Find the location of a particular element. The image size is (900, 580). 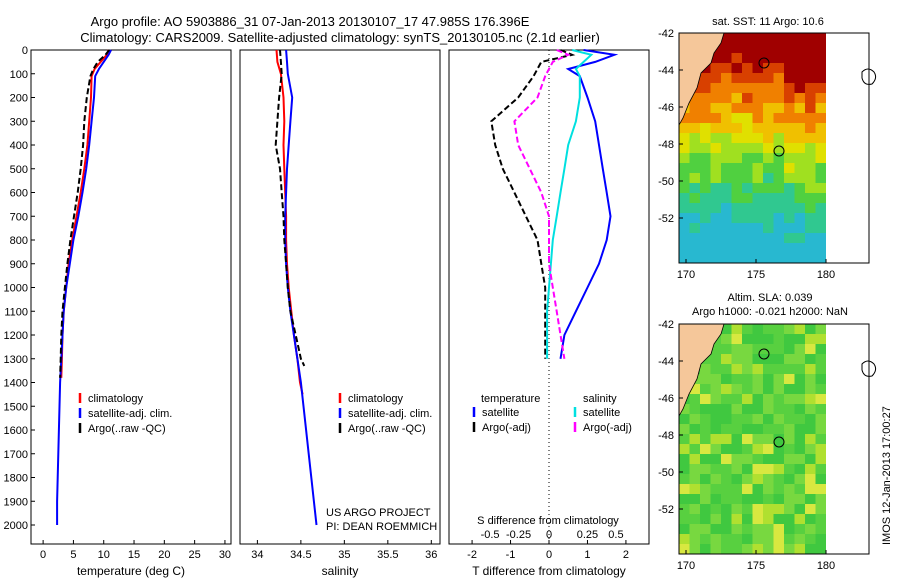

y-tick-label: 1700 is located at coordinates (16, 455).